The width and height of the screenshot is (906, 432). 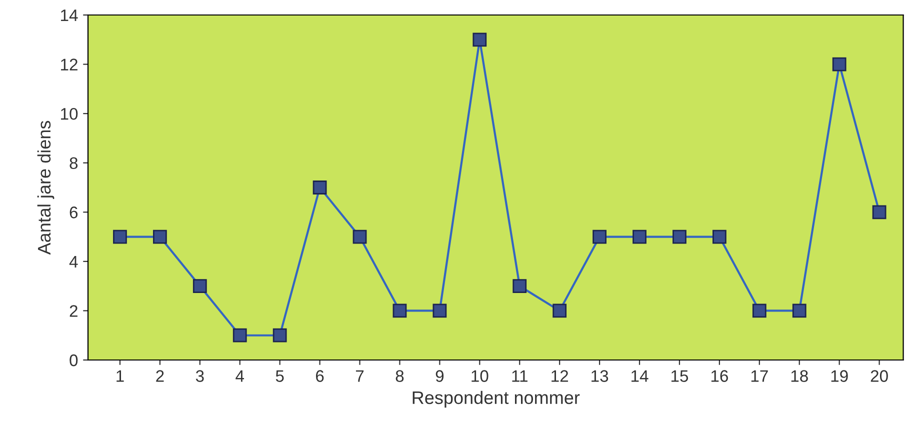 I want to click on x-tick-label: 20, so click(x=879, y=376).